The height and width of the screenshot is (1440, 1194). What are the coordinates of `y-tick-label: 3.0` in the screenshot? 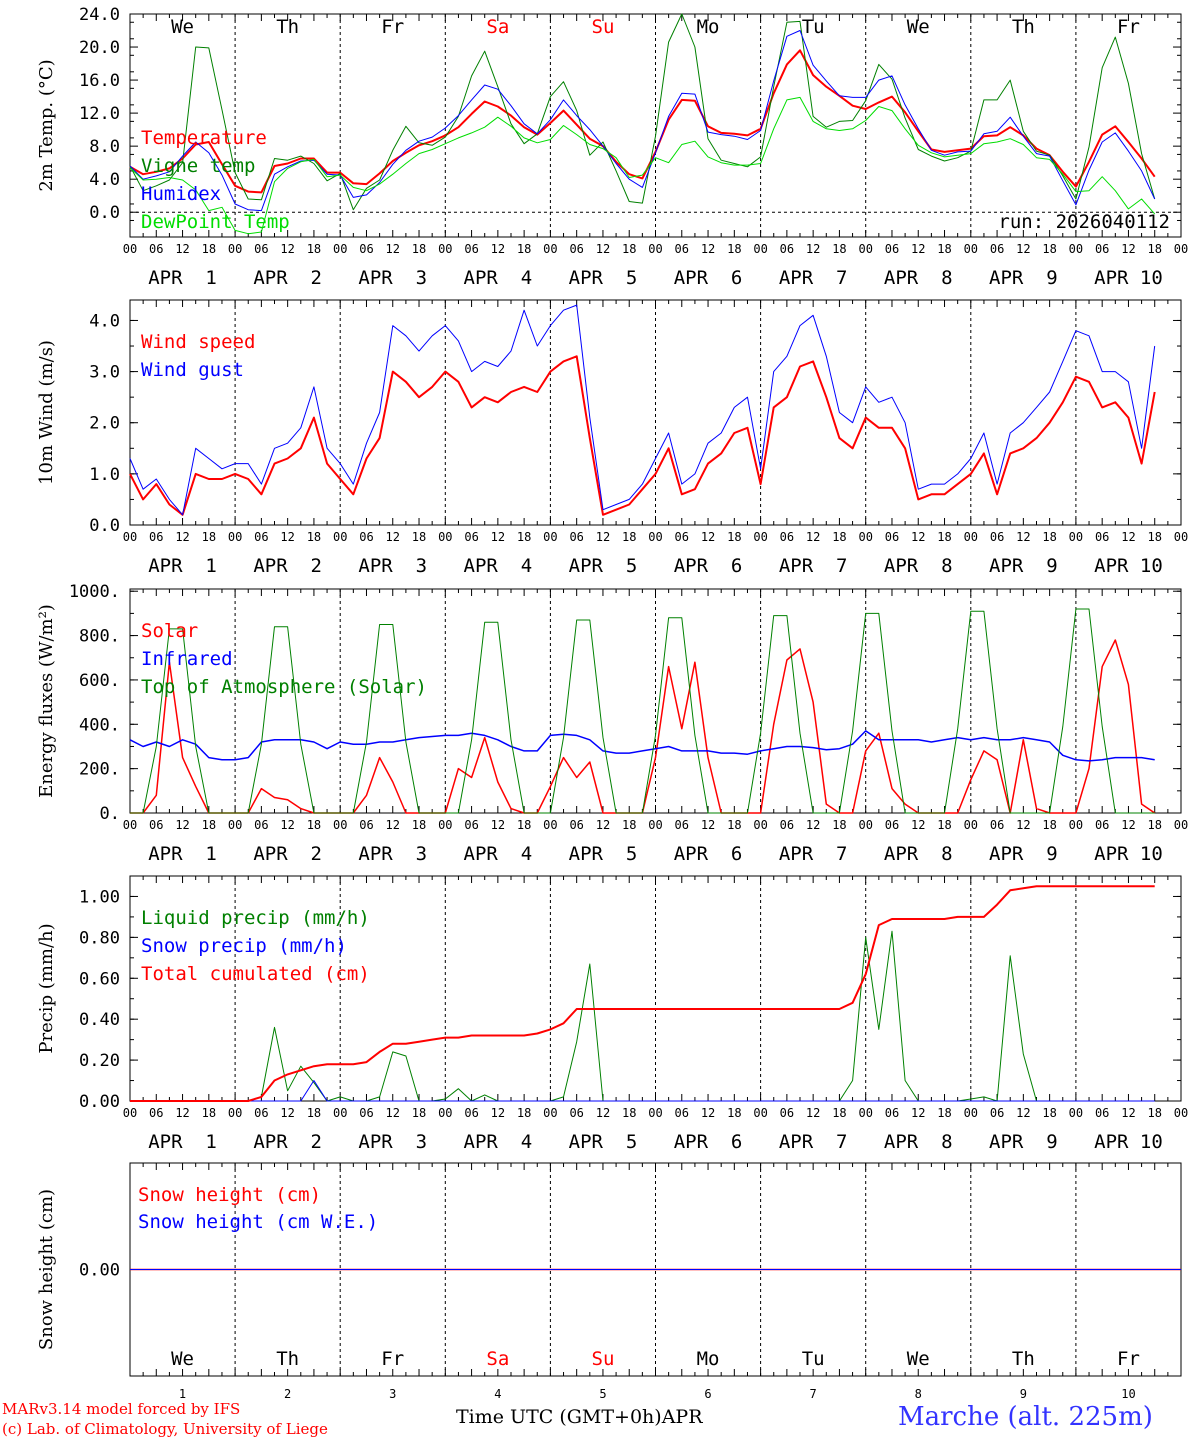 It's located at (104, 373).